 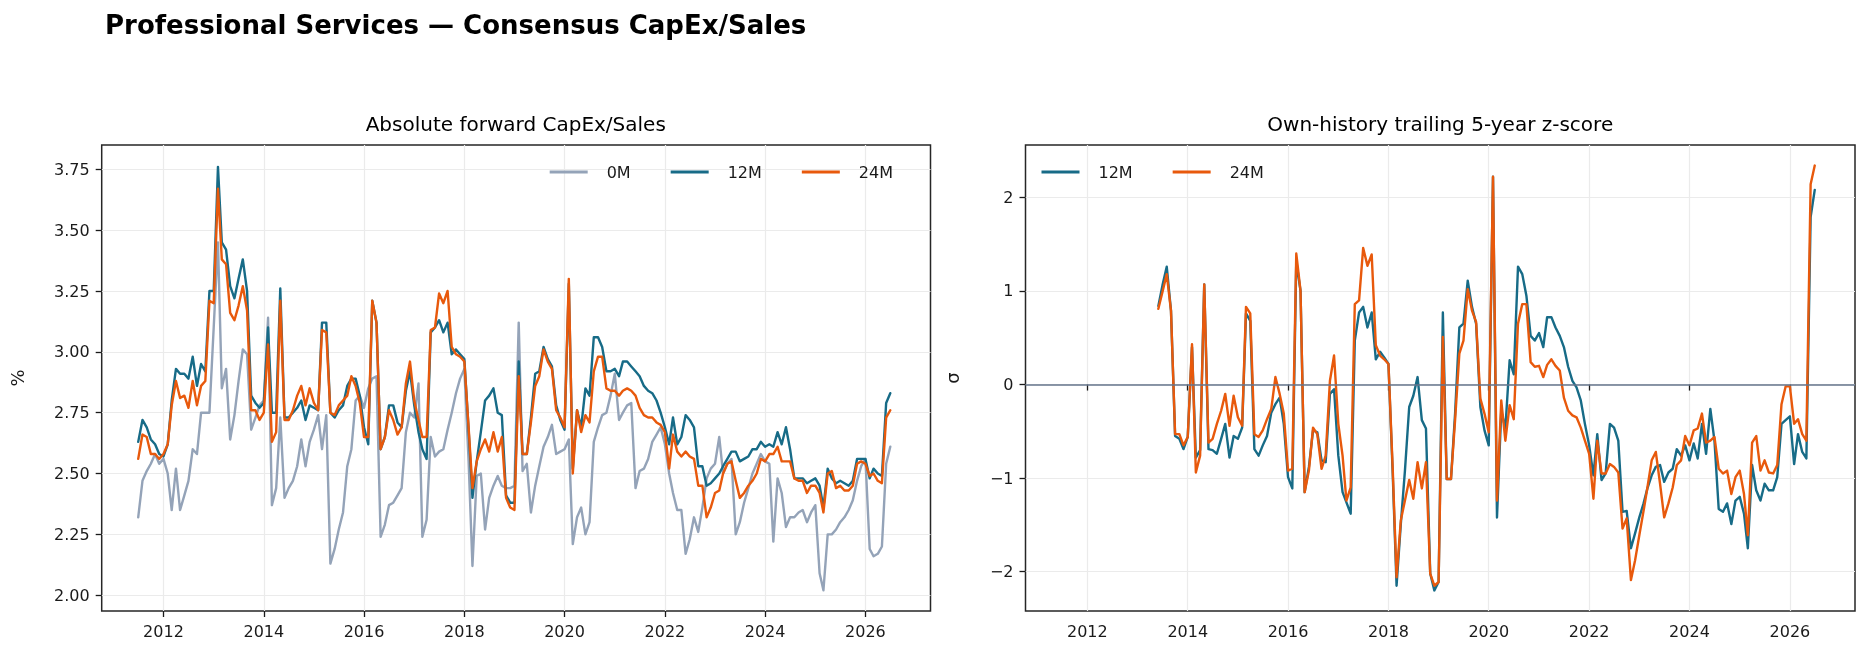 I want to click on y-tick-label: 2.75, so click(x=72, y=413).